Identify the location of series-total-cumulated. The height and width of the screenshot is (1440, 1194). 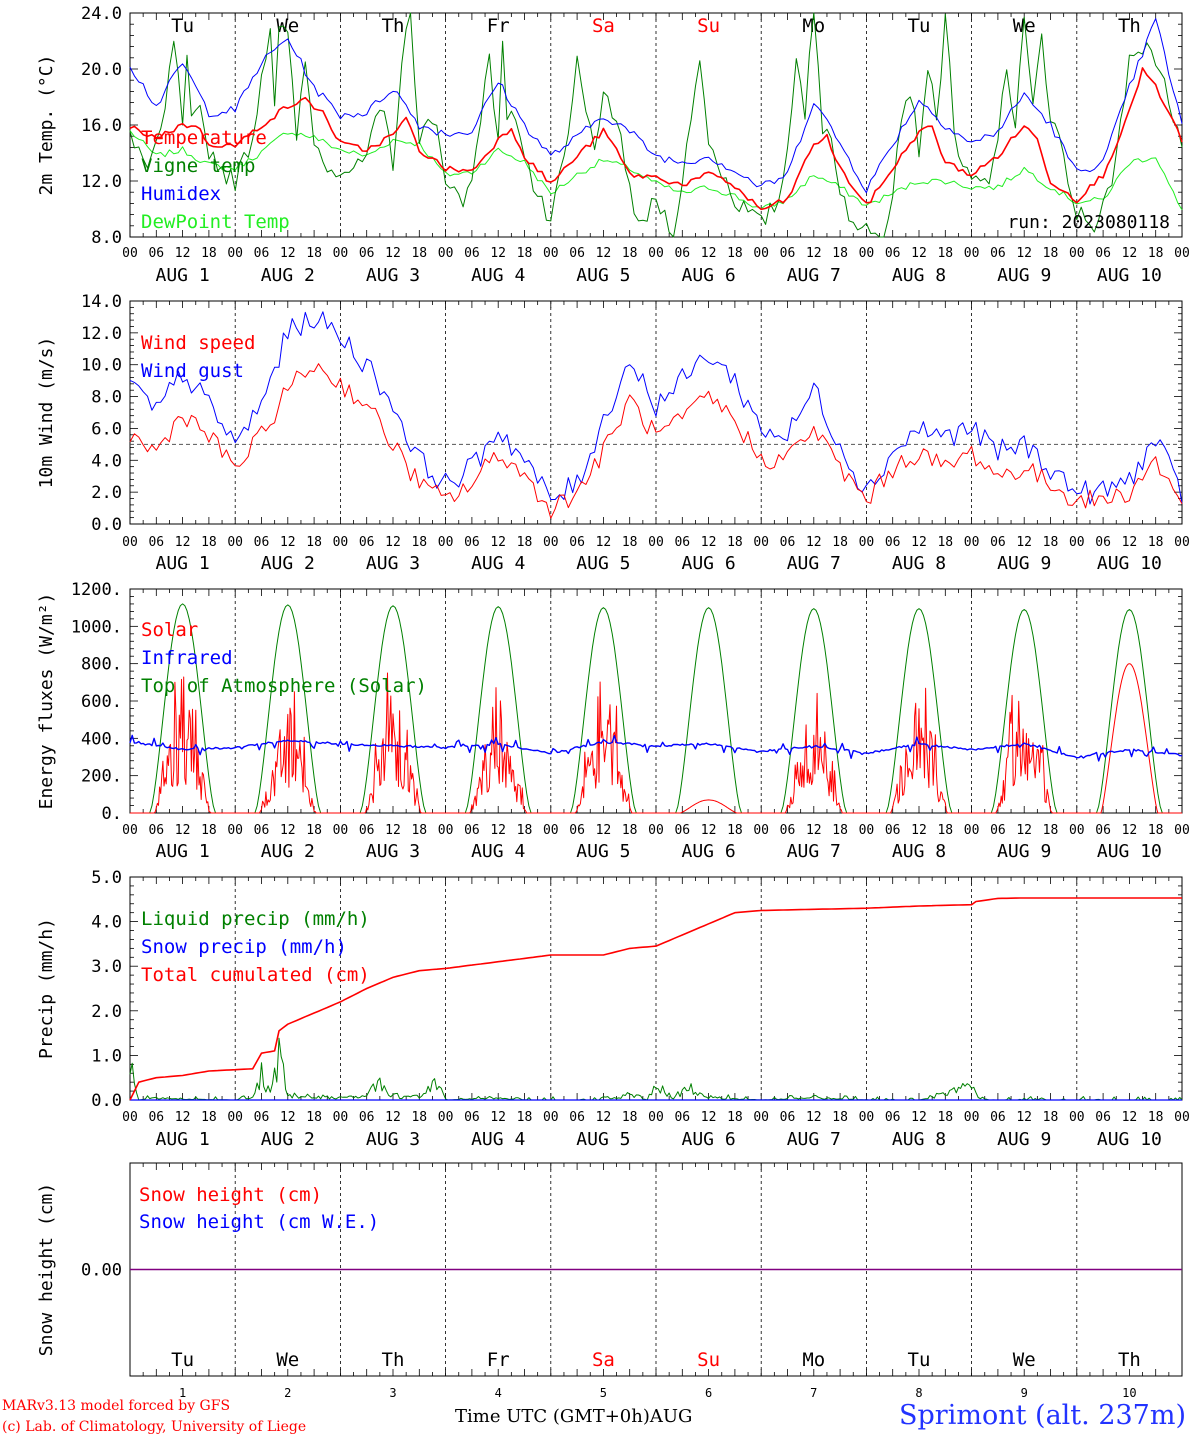
(655, 999).